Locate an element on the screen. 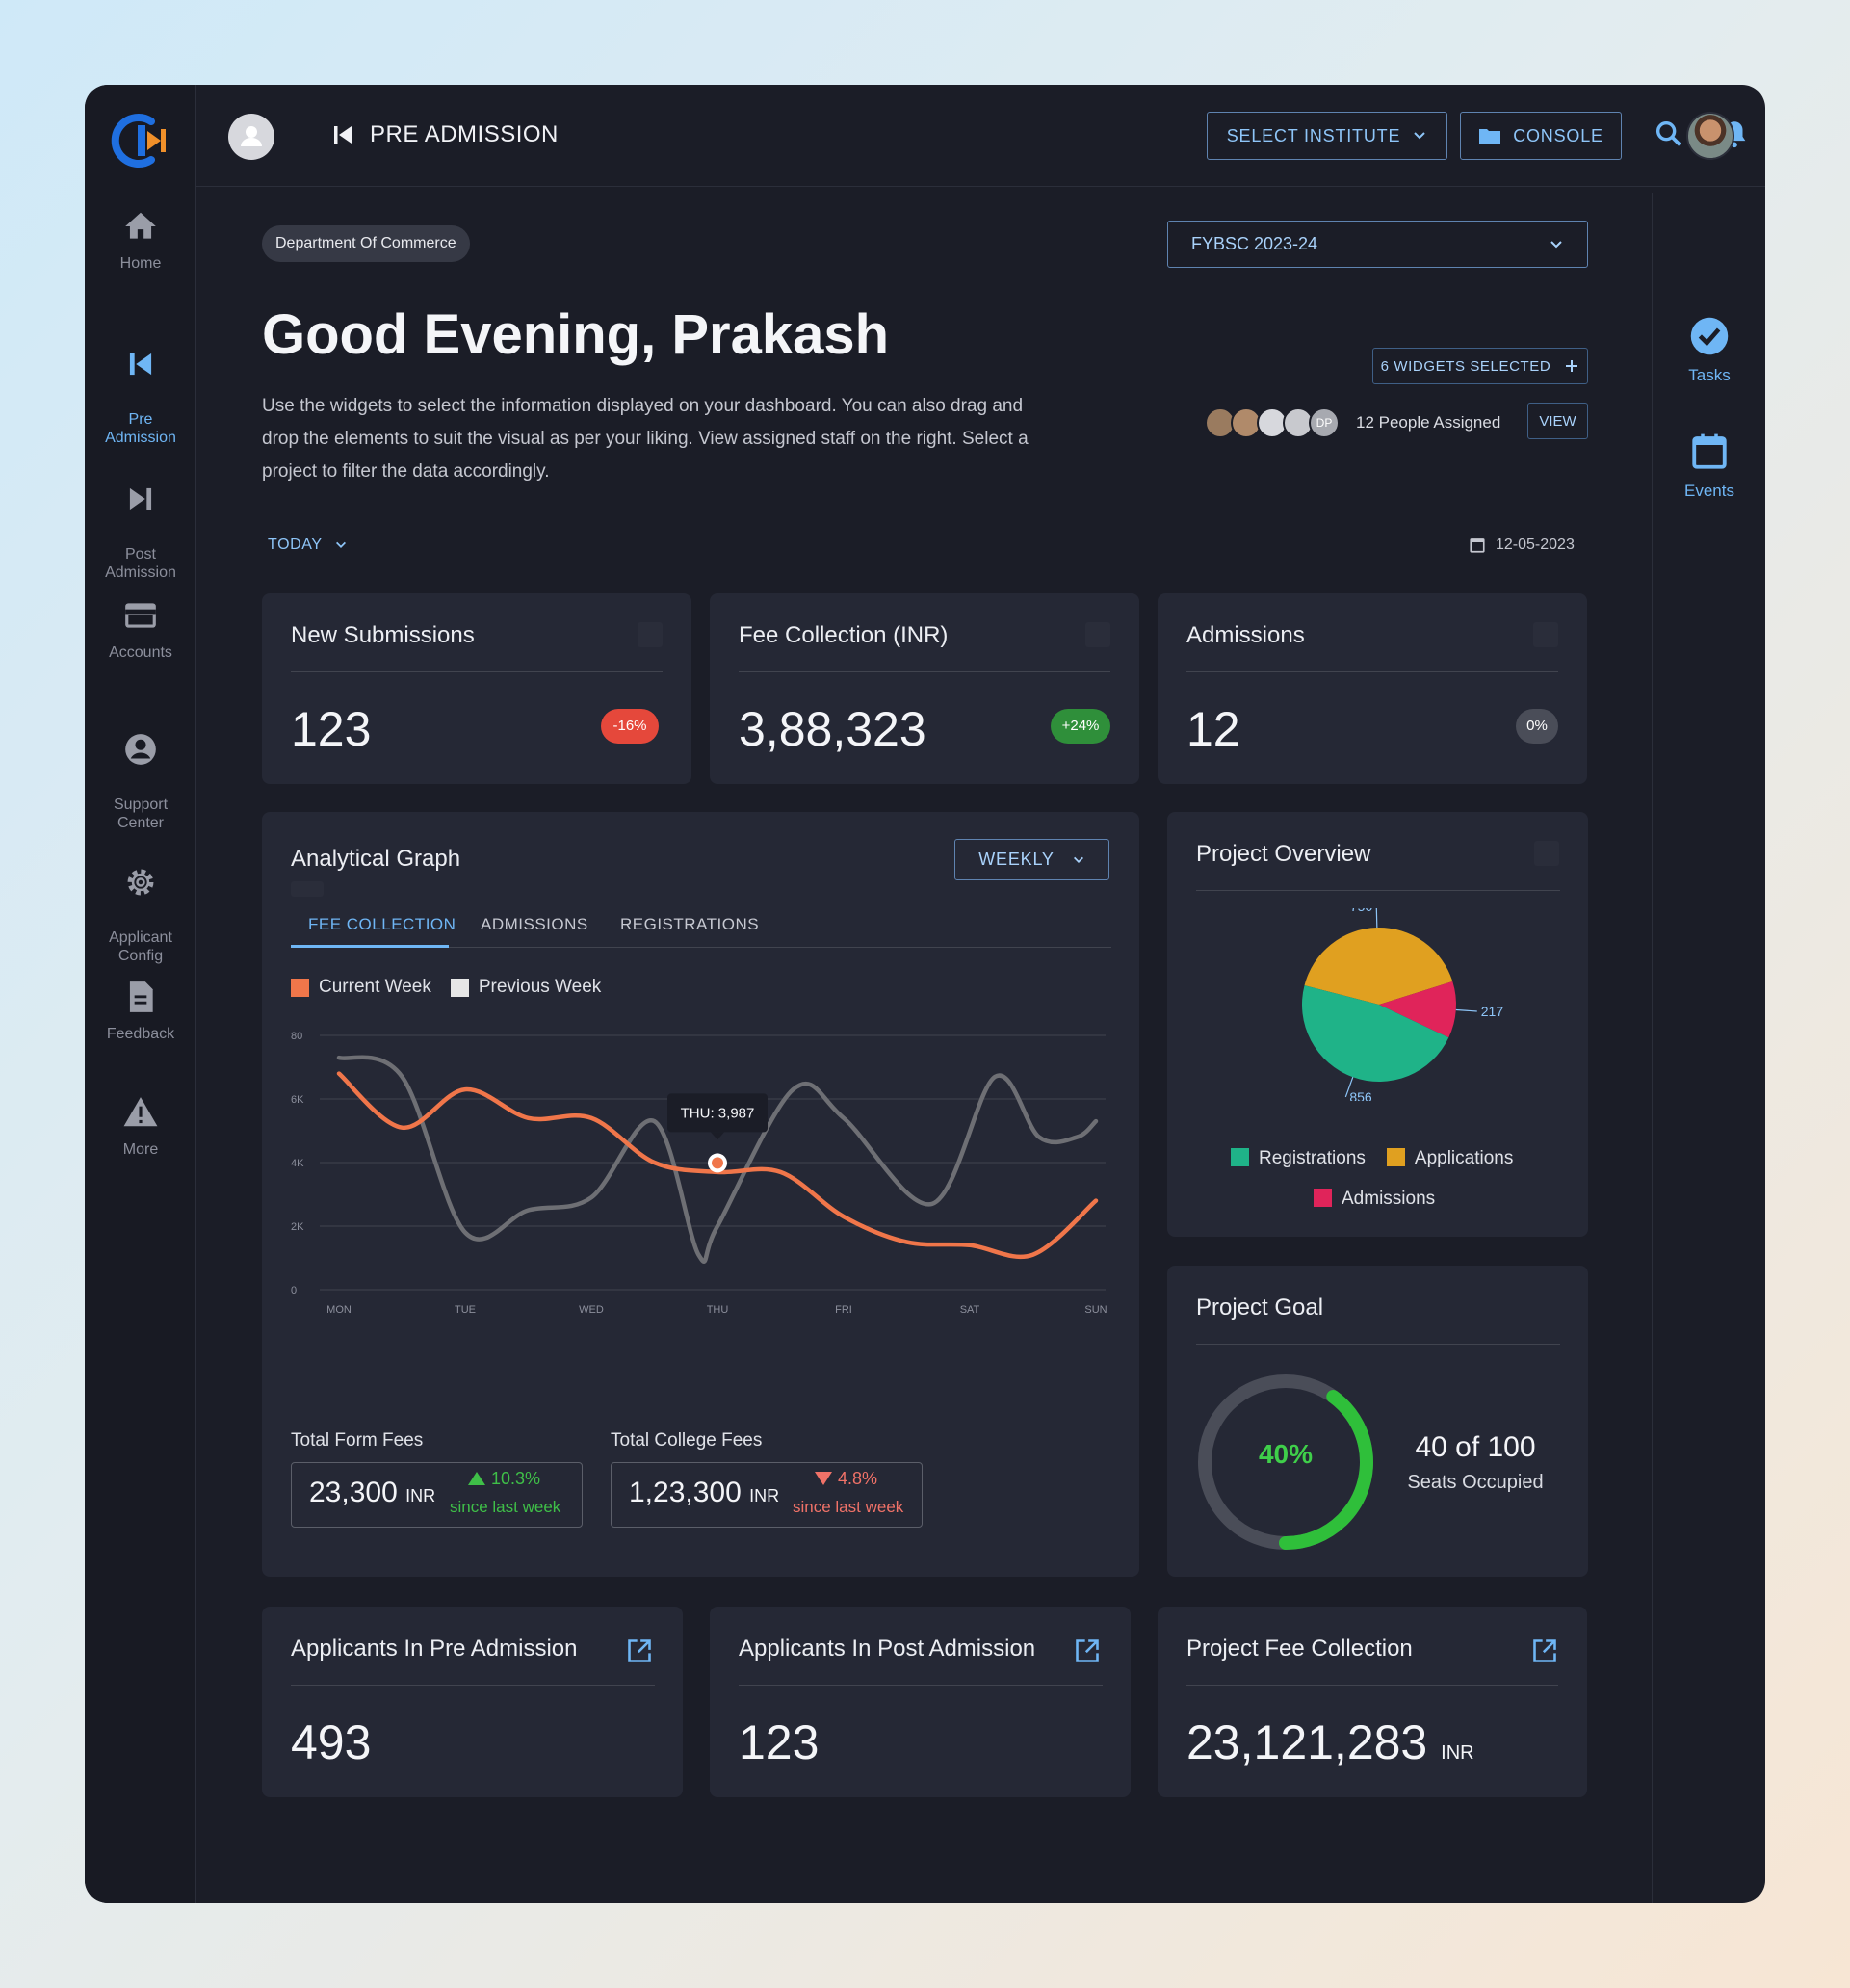 The width and height of the screenshot is (1850, 1988). sidebar-item-support-center: Support Center is located at coordinates (141, 772).